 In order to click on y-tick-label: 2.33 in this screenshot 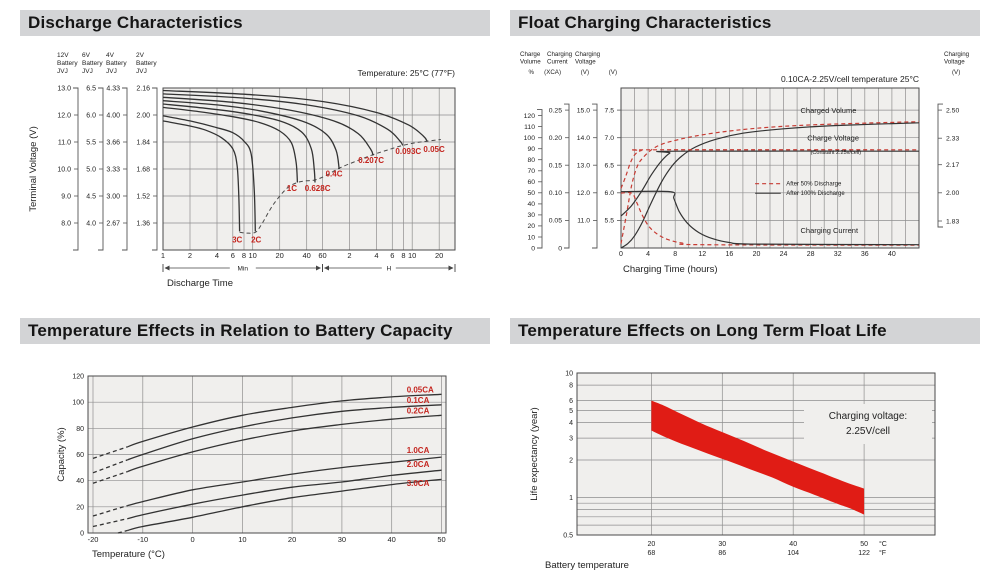, I will do `click(952, 139)`.